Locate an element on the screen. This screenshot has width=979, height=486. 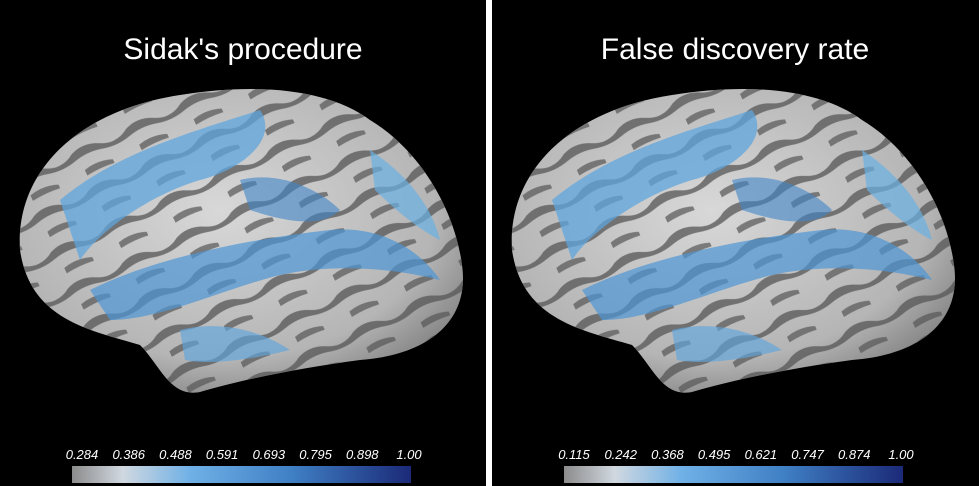
colorbar-label: 0.795 is located at coordinates (315, 454).